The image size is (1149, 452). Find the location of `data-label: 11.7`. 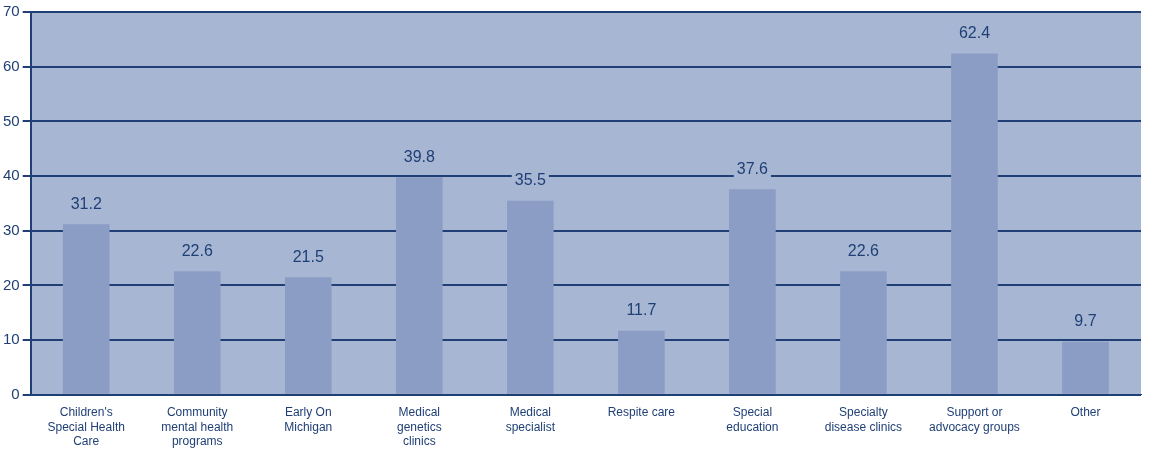

data-label: 11.7 is located at coordinates (641, 310).